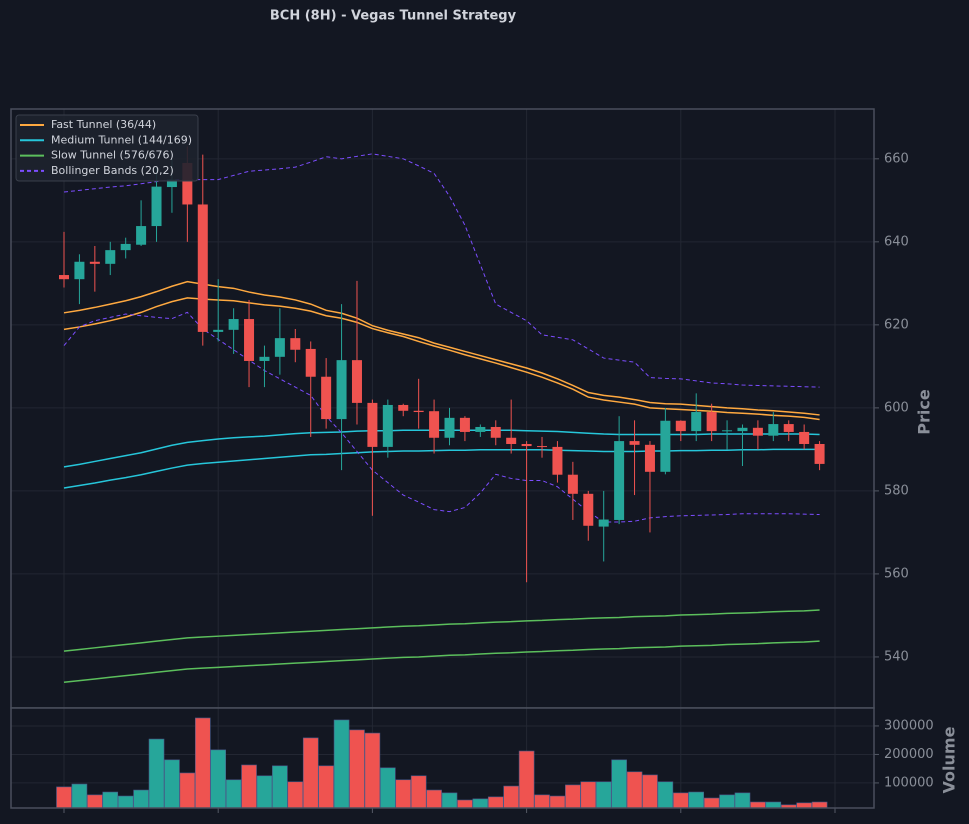 The height and width of the screenshot is (824, 969). Describe the element at coordinates (112, 170) in the screenshot. I see `legend-label: Bollinger Bands (20,2)` at that location.